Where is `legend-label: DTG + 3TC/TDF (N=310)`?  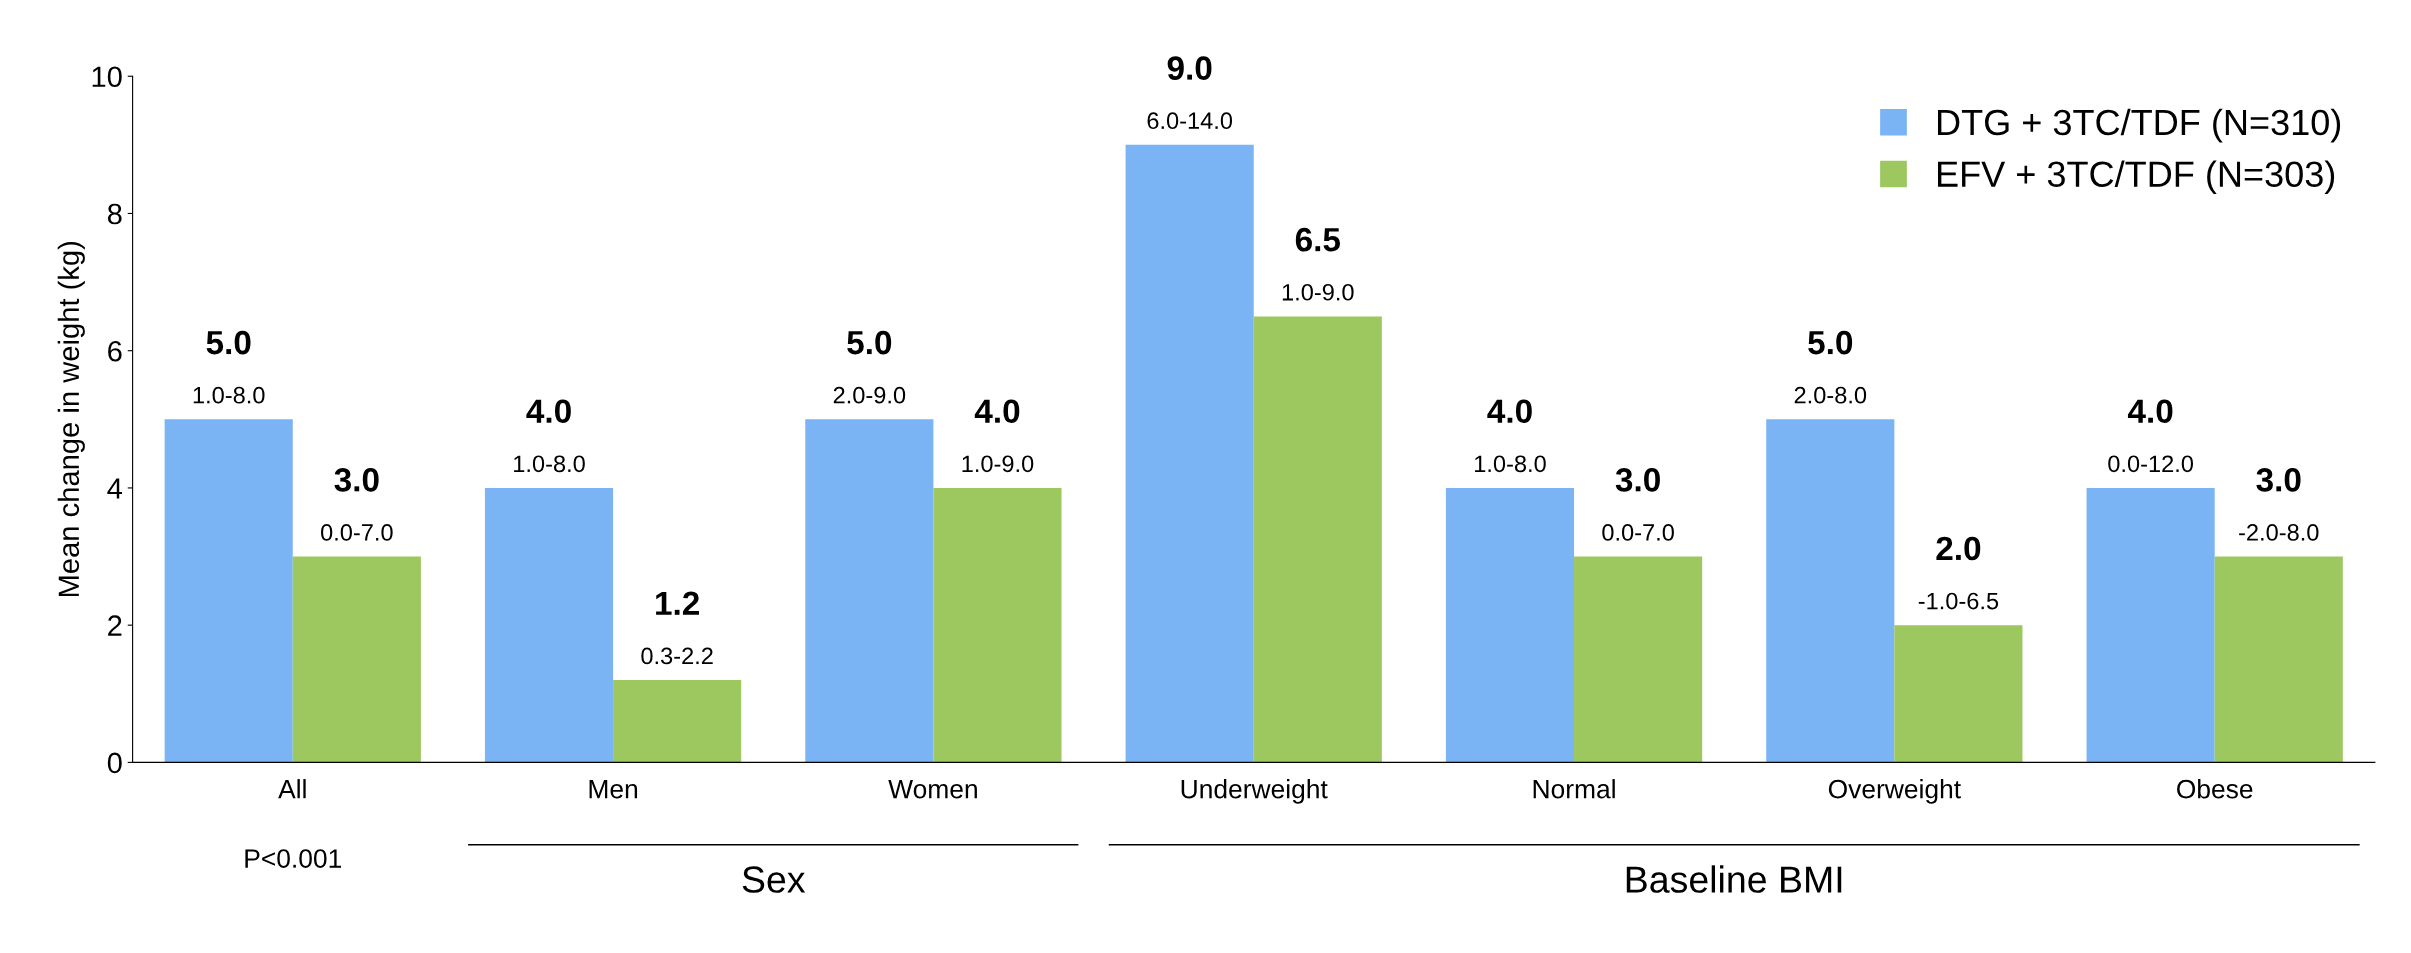 legend-label: DTG + 3TC/TDF (N=310) is located at coordinates (2139, 125).